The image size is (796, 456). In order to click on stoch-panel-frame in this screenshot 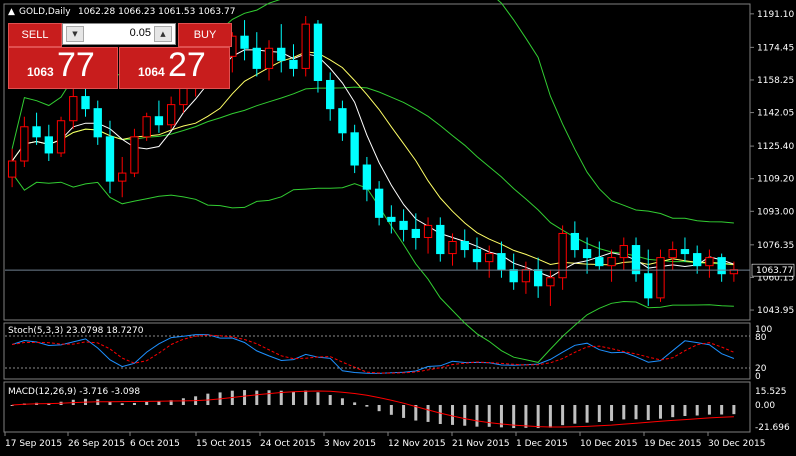, I will do `click(377, 351)`.